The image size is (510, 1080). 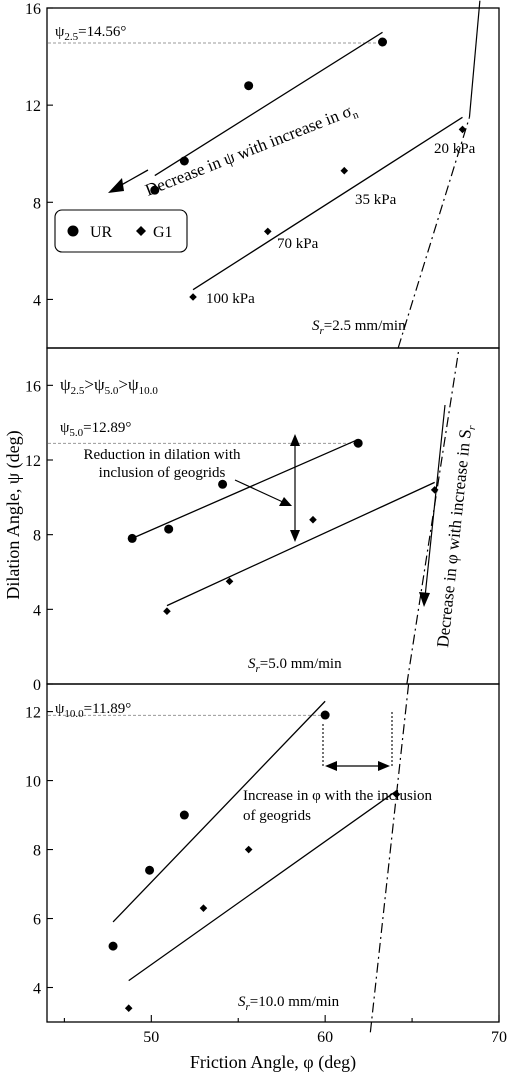 What do you see at coordinates (37, 685) in the screenshot?
I see `y-tick-label: 0` at bounding box center [37, 685].